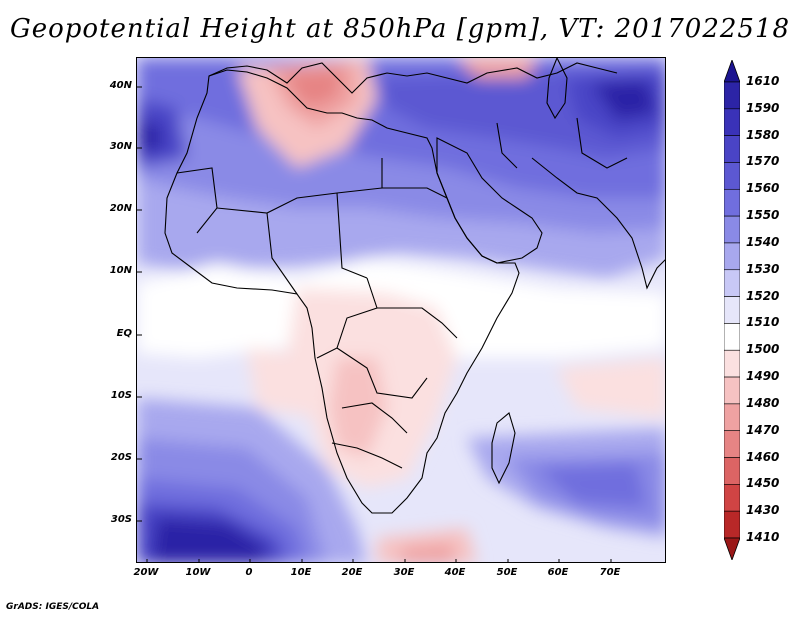 The image size is (800, 618). What do you see at coordinates (610, 572) in the screenshot?
I see `lon-label-70e: 70E` at bounding box center [610, 572].